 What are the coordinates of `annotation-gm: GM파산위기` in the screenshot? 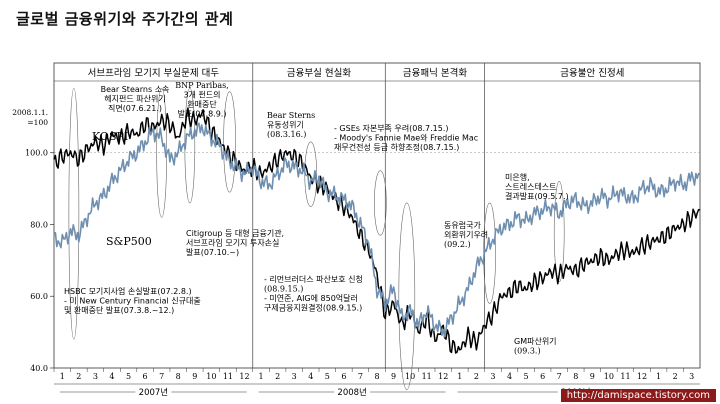 It's located at (535, 341).